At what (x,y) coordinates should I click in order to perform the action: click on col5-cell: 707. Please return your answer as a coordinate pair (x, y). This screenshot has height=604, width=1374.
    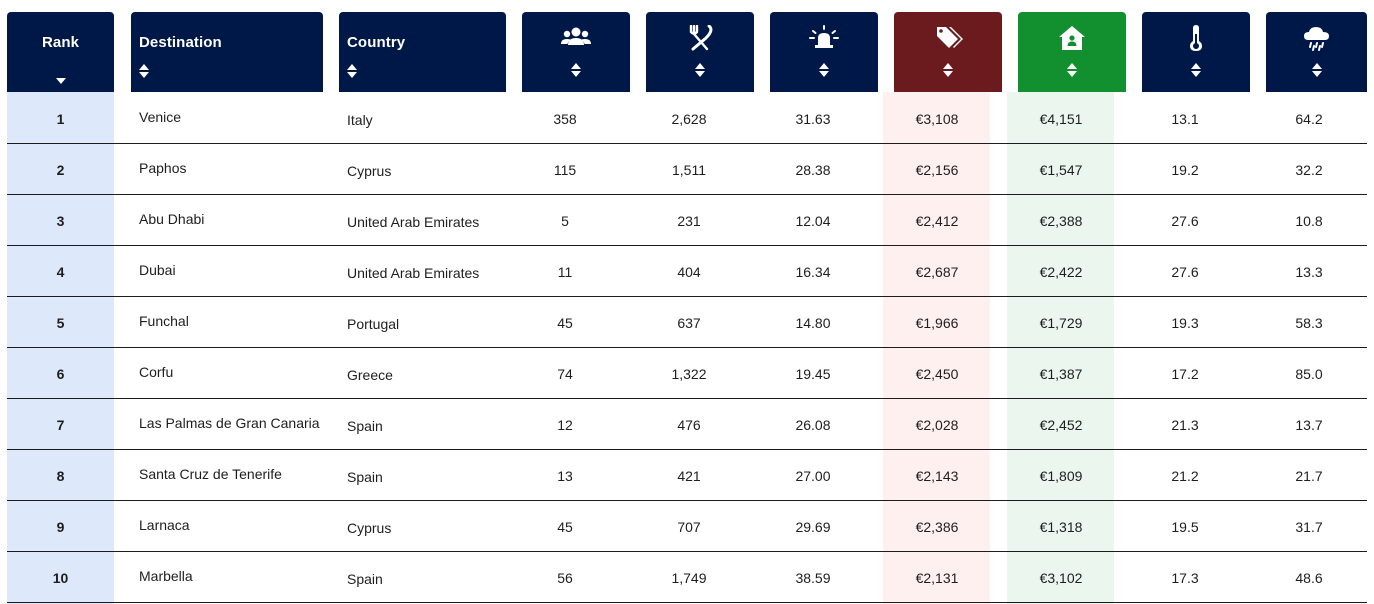
    Looking at the image, I should click on (689, 526).